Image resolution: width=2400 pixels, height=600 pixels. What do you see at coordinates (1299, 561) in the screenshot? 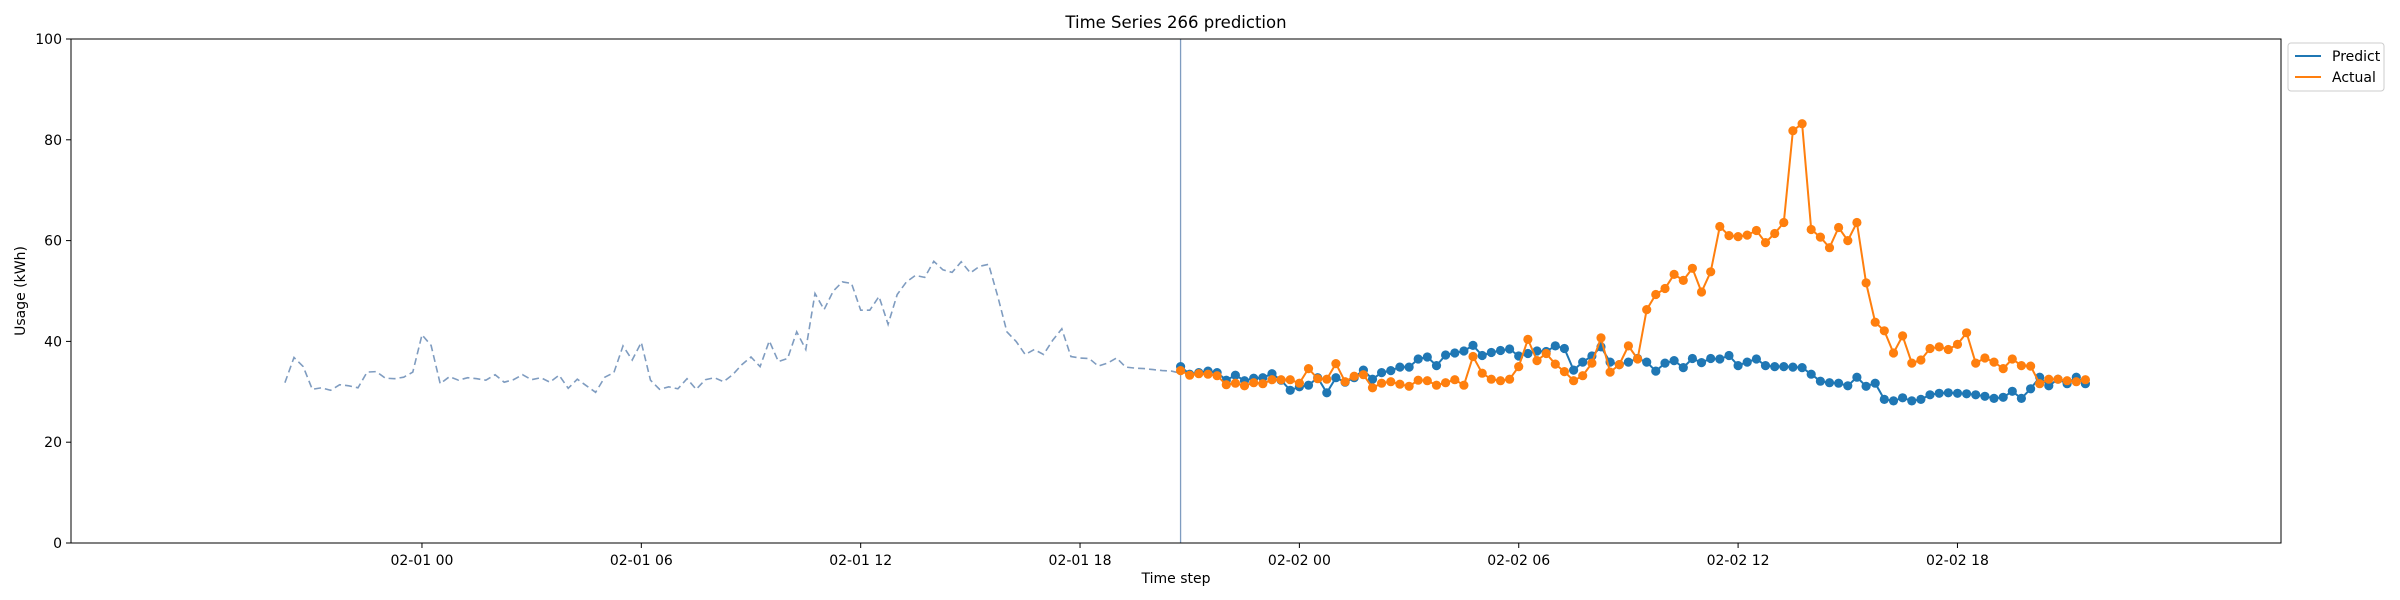
I see `x-tick-label: 02-02 00` at bounding box center [1299, 561].